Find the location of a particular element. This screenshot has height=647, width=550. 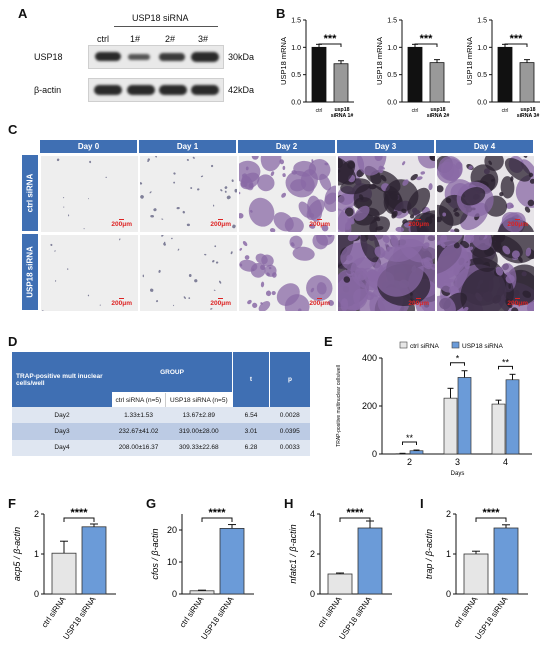

day-header: Day 4 is located at coordinates (484, 146).